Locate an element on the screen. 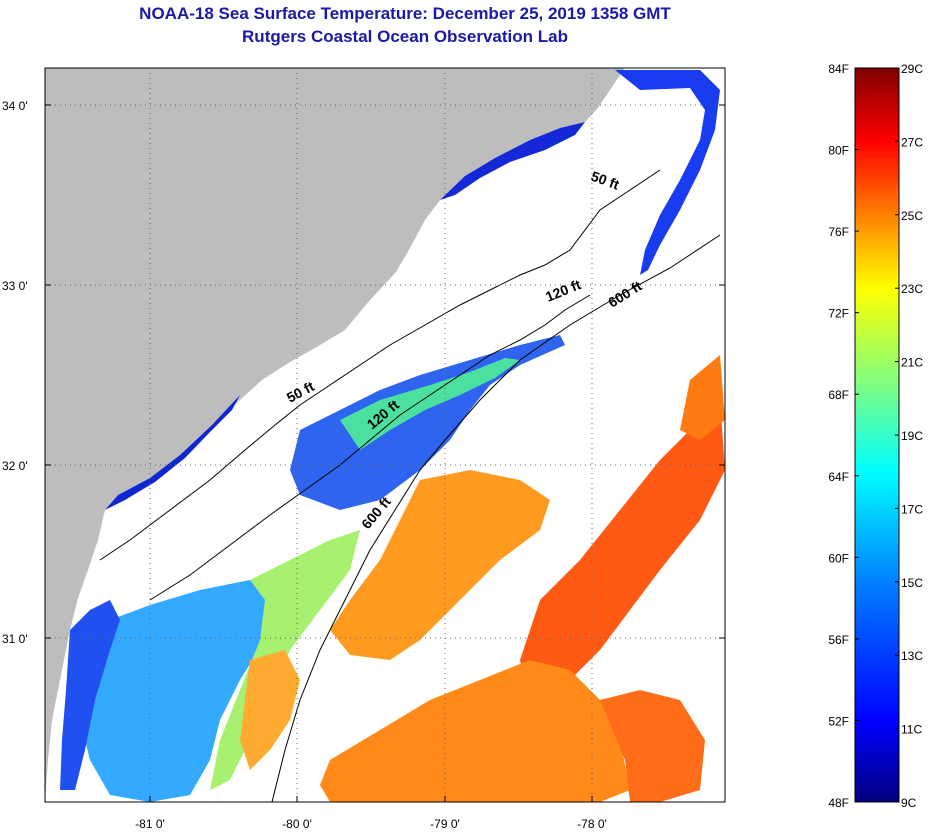  lat-label-31: 31 0' is located at coordinates (15, 639).